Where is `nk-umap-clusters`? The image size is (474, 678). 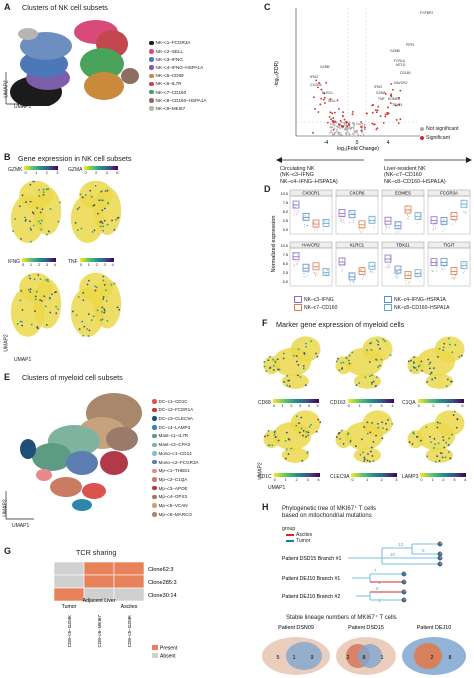
nk-umap-clusters is located at coordinates (74, 63).